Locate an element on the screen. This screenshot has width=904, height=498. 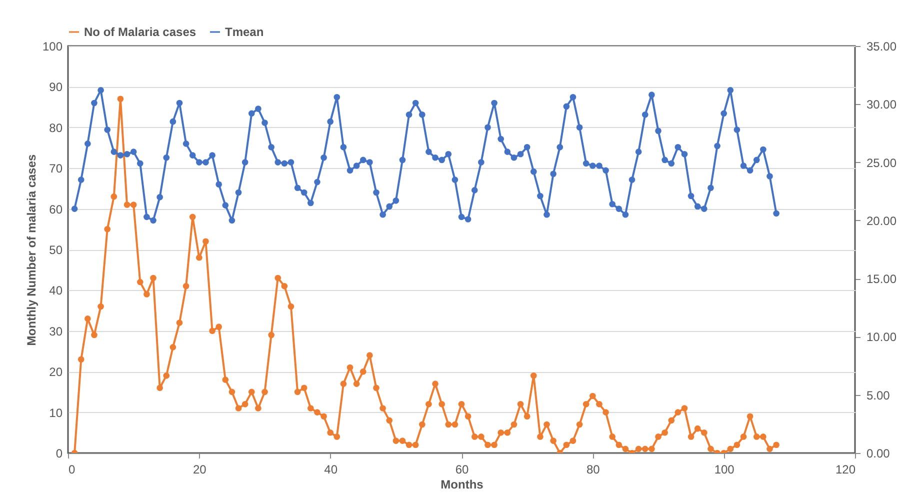
y-tick-label: 50 is located at coordinates (56, 250).